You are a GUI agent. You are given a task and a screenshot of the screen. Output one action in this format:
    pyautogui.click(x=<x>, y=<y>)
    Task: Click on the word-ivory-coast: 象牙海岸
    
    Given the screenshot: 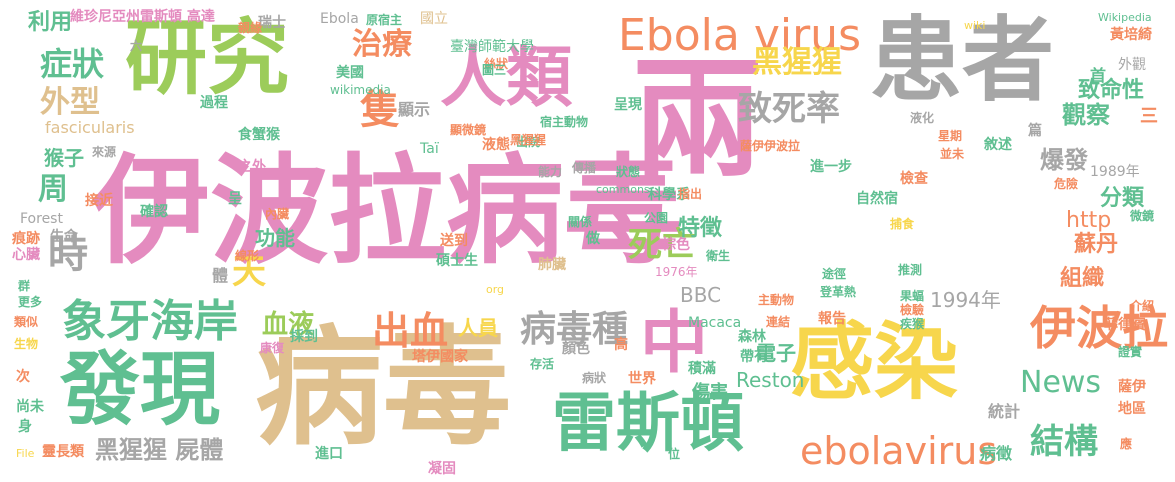 What is the action you would take?
    pyautogui.click(x=150, y=321)
    